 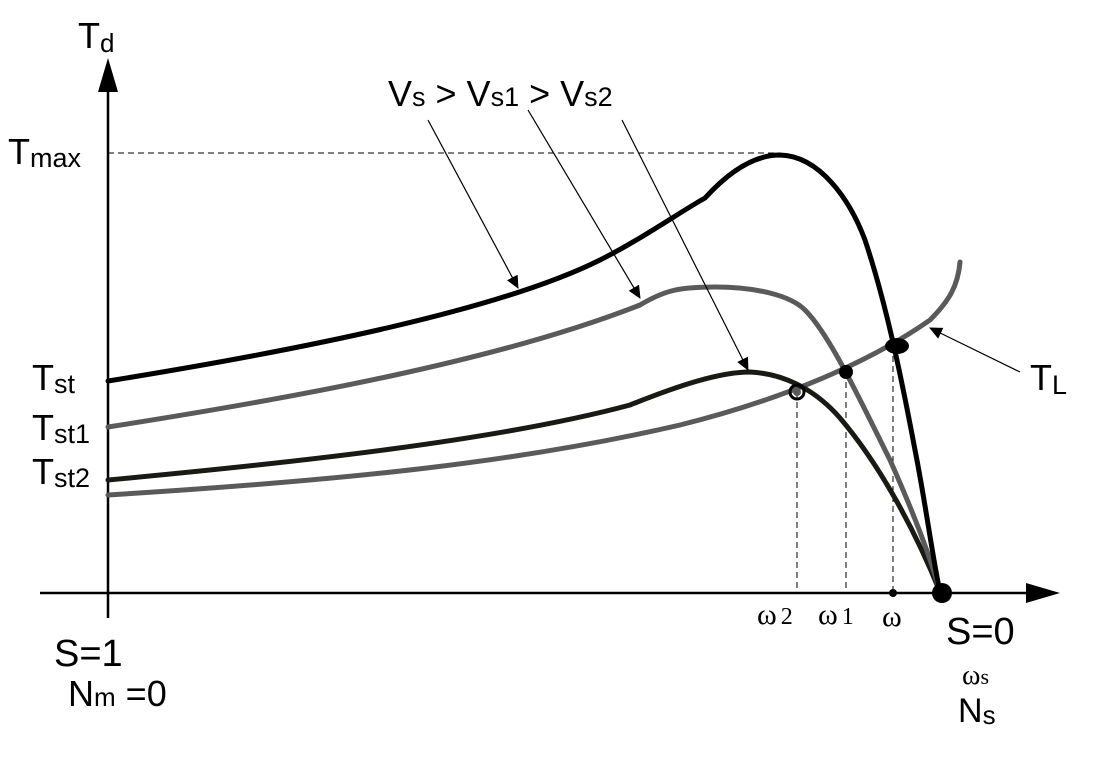 I want to click on pointer-vs1, so click(x=584, y=204).